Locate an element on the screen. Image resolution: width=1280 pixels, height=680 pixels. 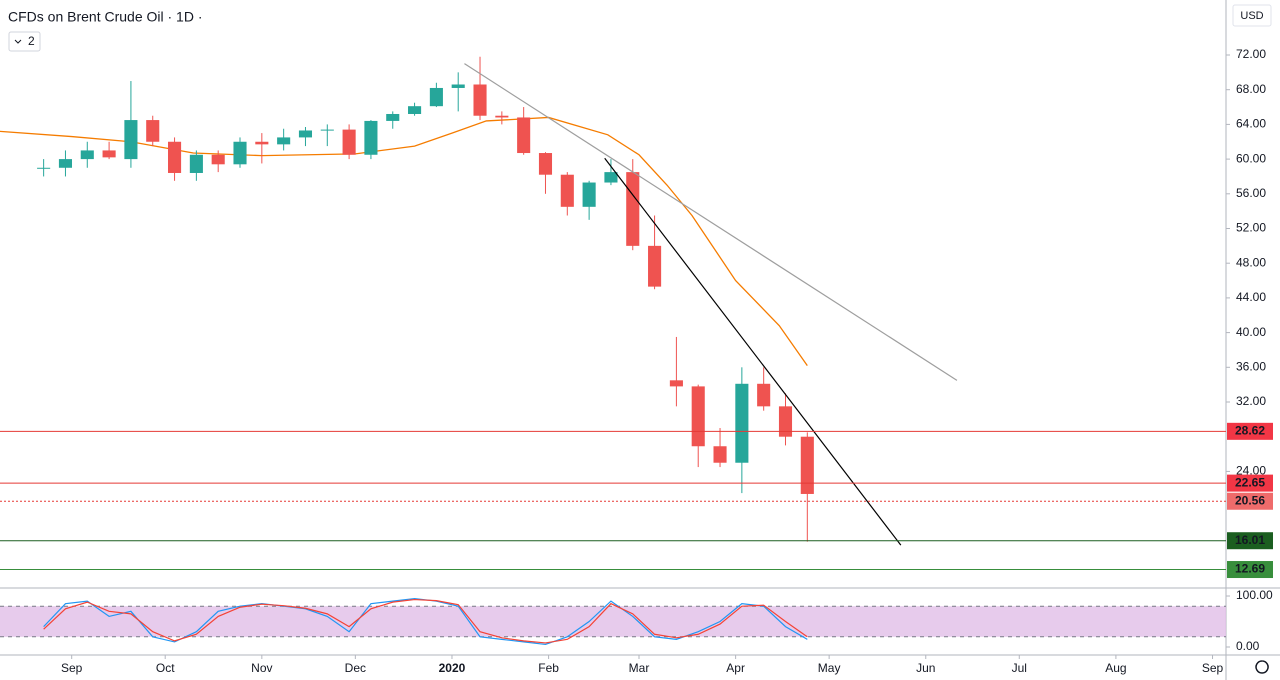
x-tick-label: Apr is located at coordinates (735, 668).